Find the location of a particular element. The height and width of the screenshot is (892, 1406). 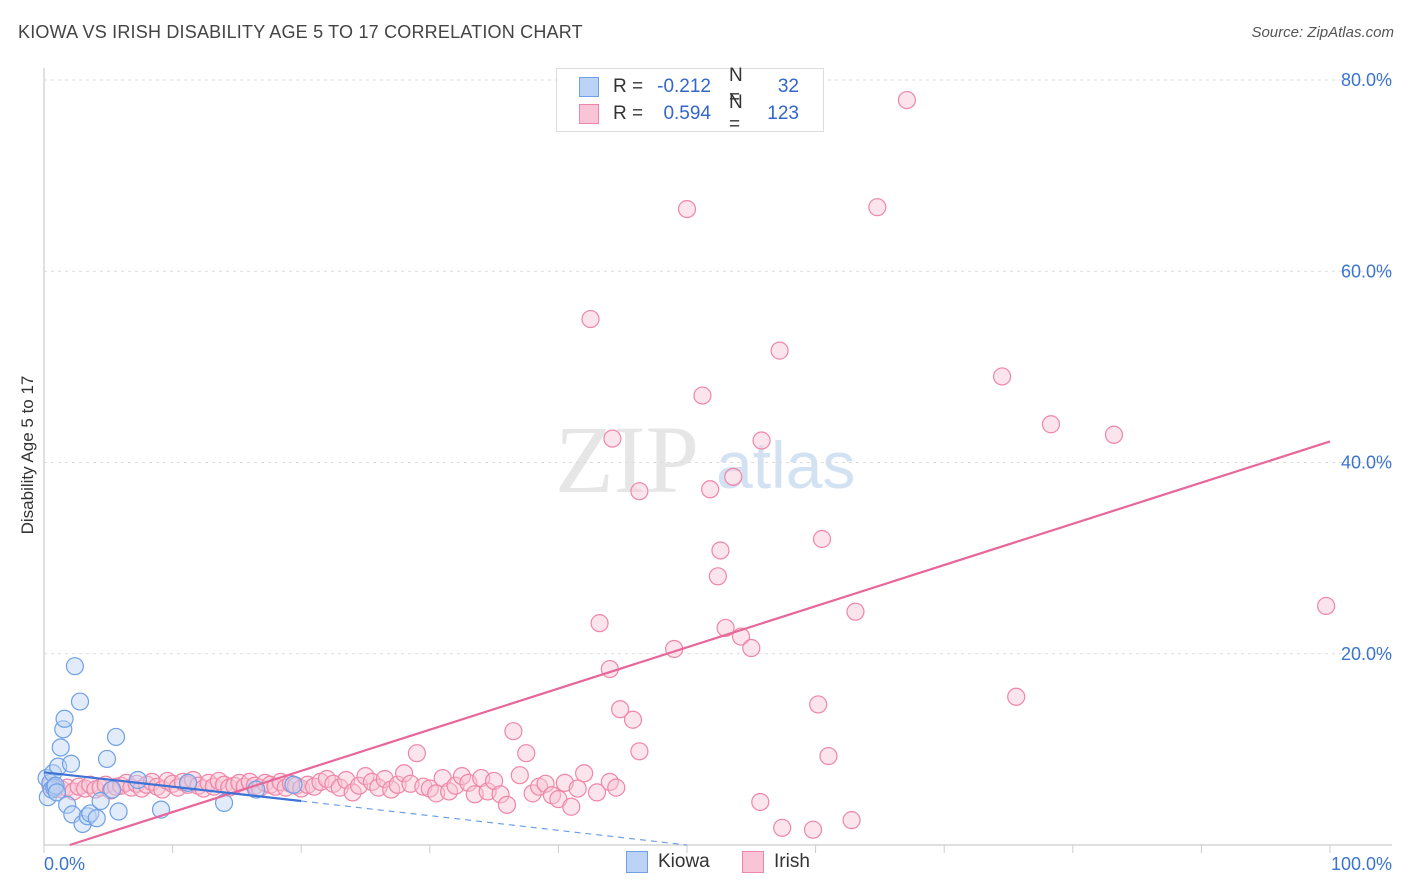

n-value: 32 is located at coordinates (788, 86).